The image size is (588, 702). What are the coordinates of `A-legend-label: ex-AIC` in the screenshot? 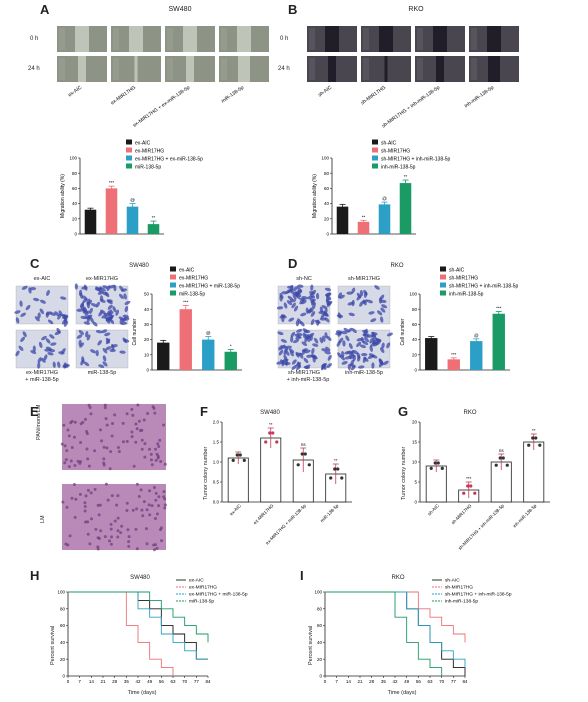 It's located at (143, 144).